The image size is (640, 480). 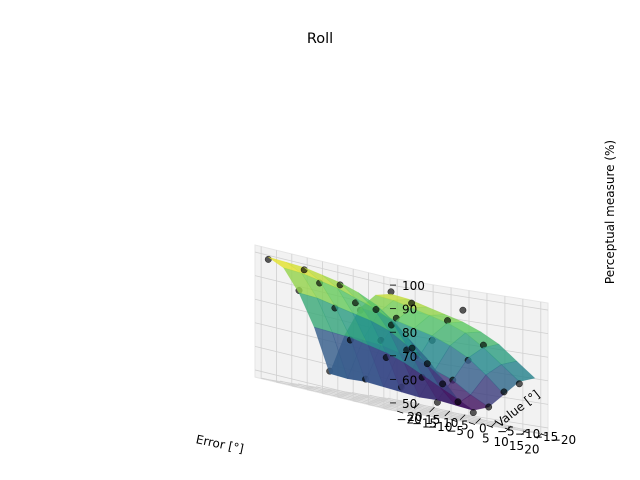 What do you see at coordinates (516, 446) in the screenshot?
I see `x-tick-label: 15` at bounding box center [516, 446].